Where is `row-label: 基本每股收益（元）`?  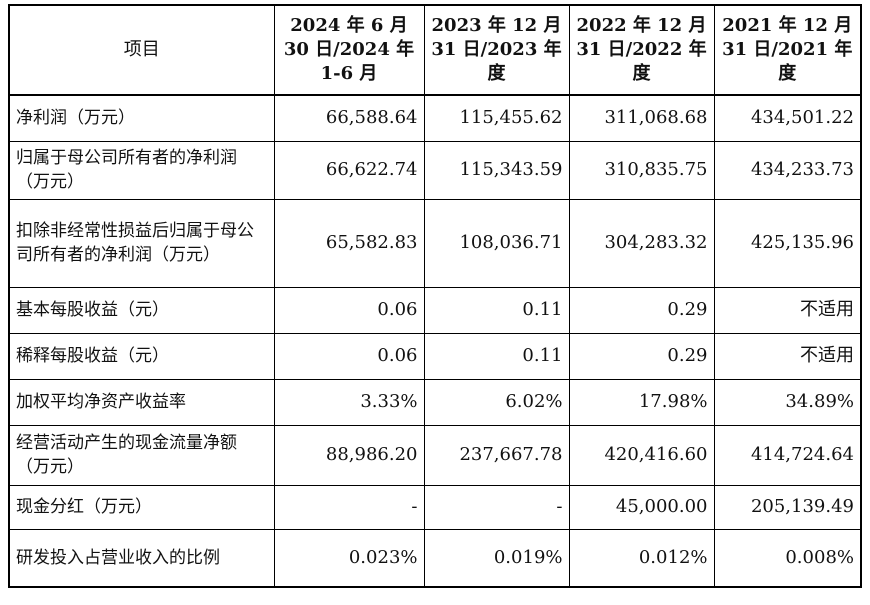 row-label: 基本每股收益（元） is located at coordinates (141, 310).